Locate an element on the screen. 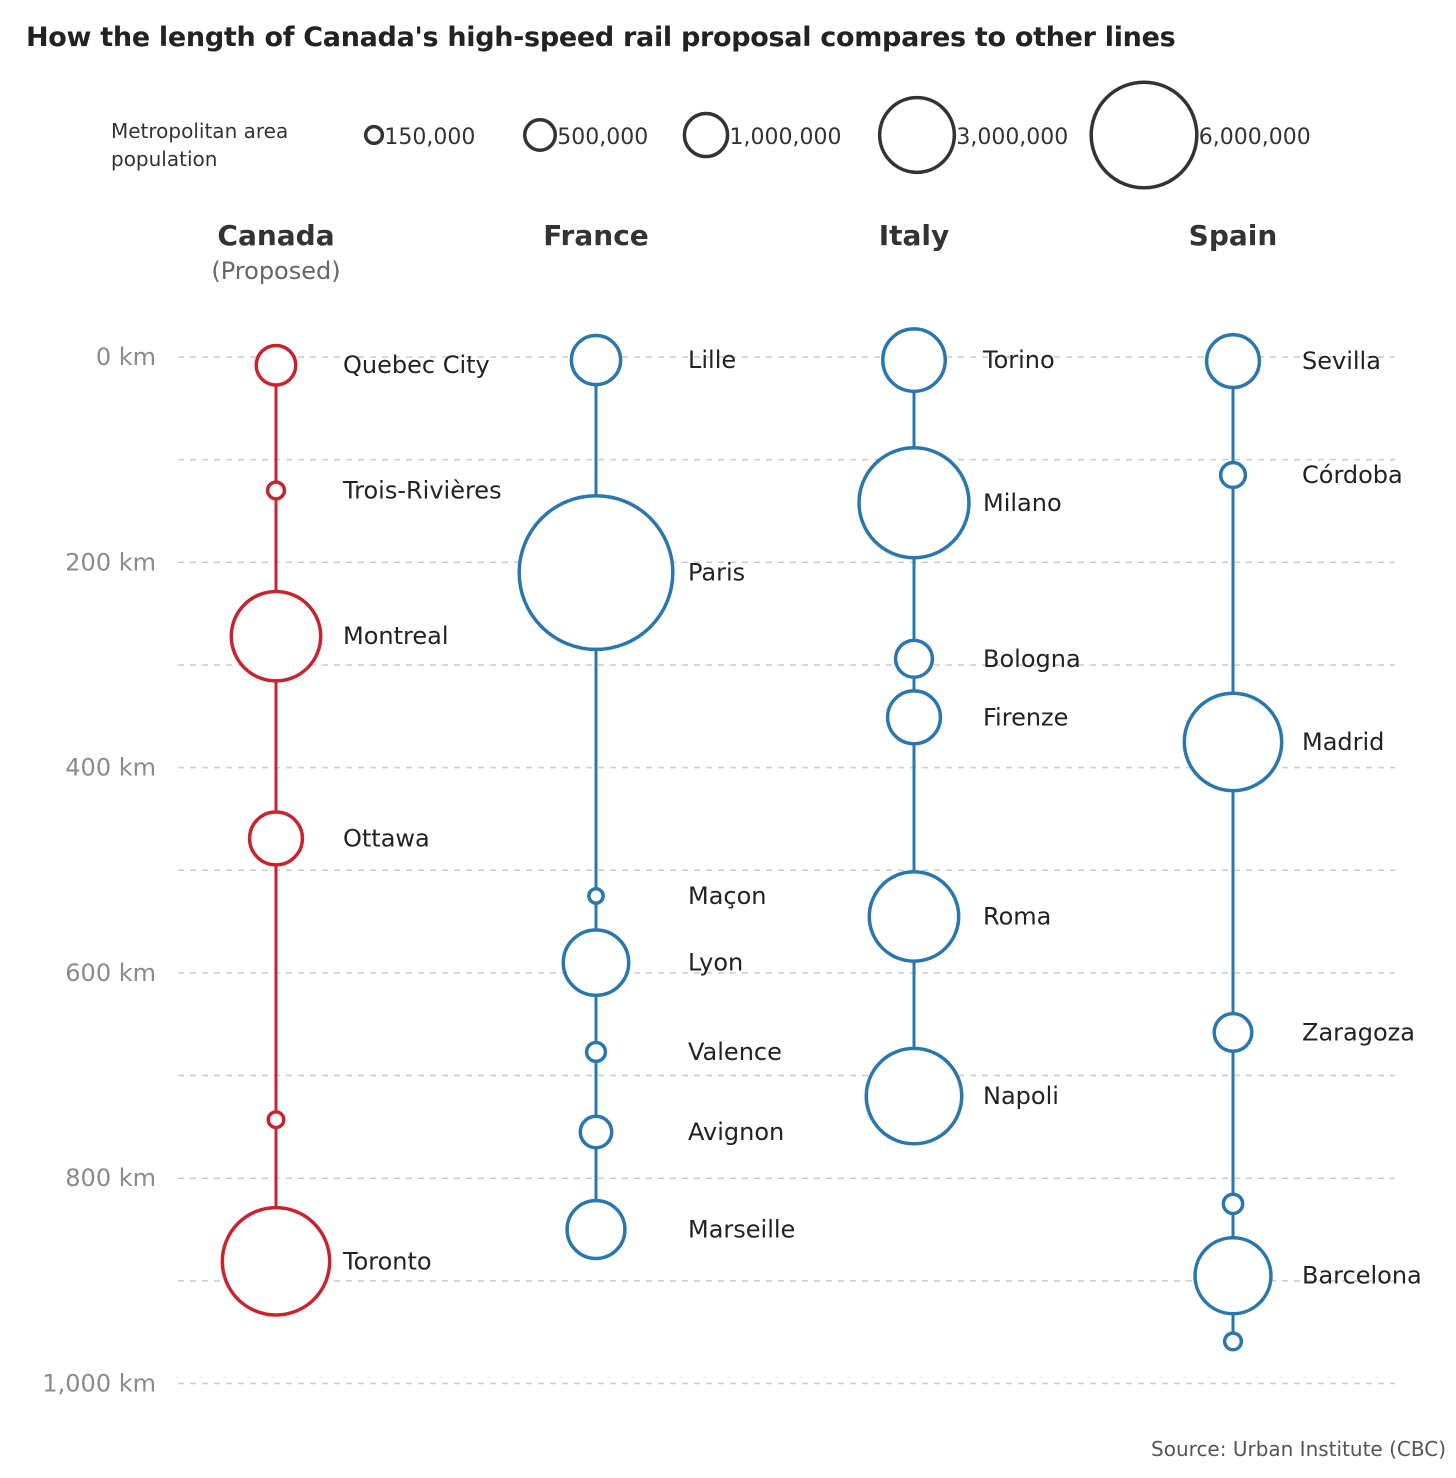 This screenshot has height=1478, width=1456. source-note: Source: Urban Institute (CBC) is located at coordinates (1298, 1449).